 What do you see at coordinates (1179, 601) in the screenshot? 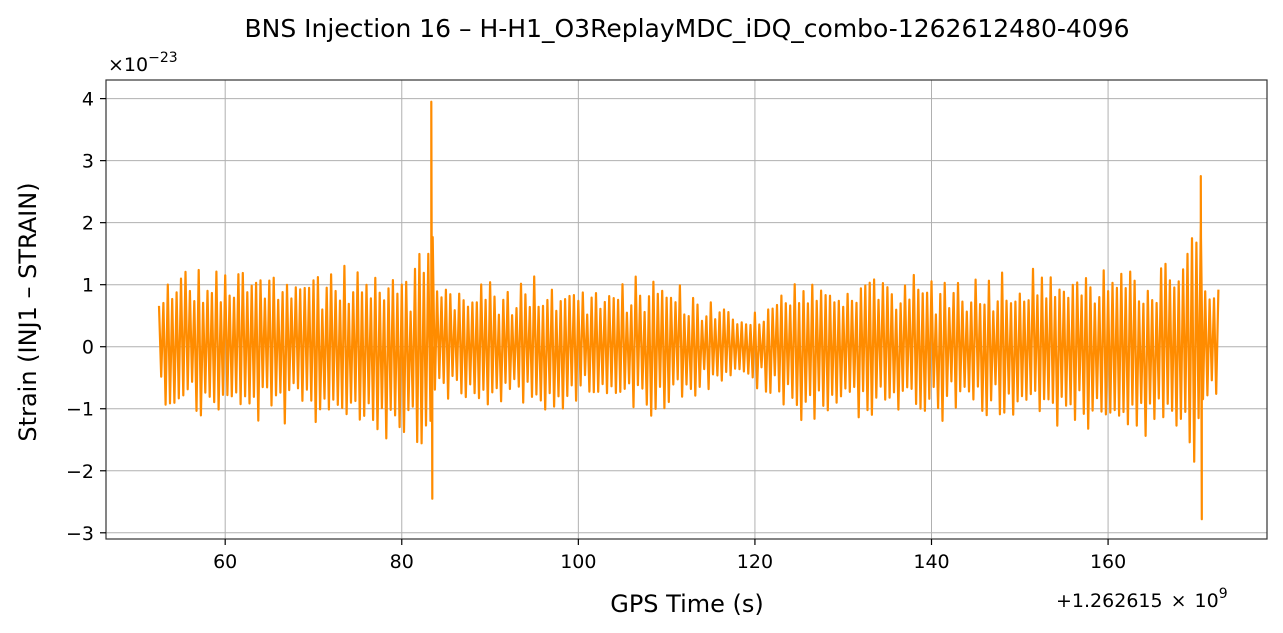
I see `x-offset-times: ×` at bounding box center [1179, 601].